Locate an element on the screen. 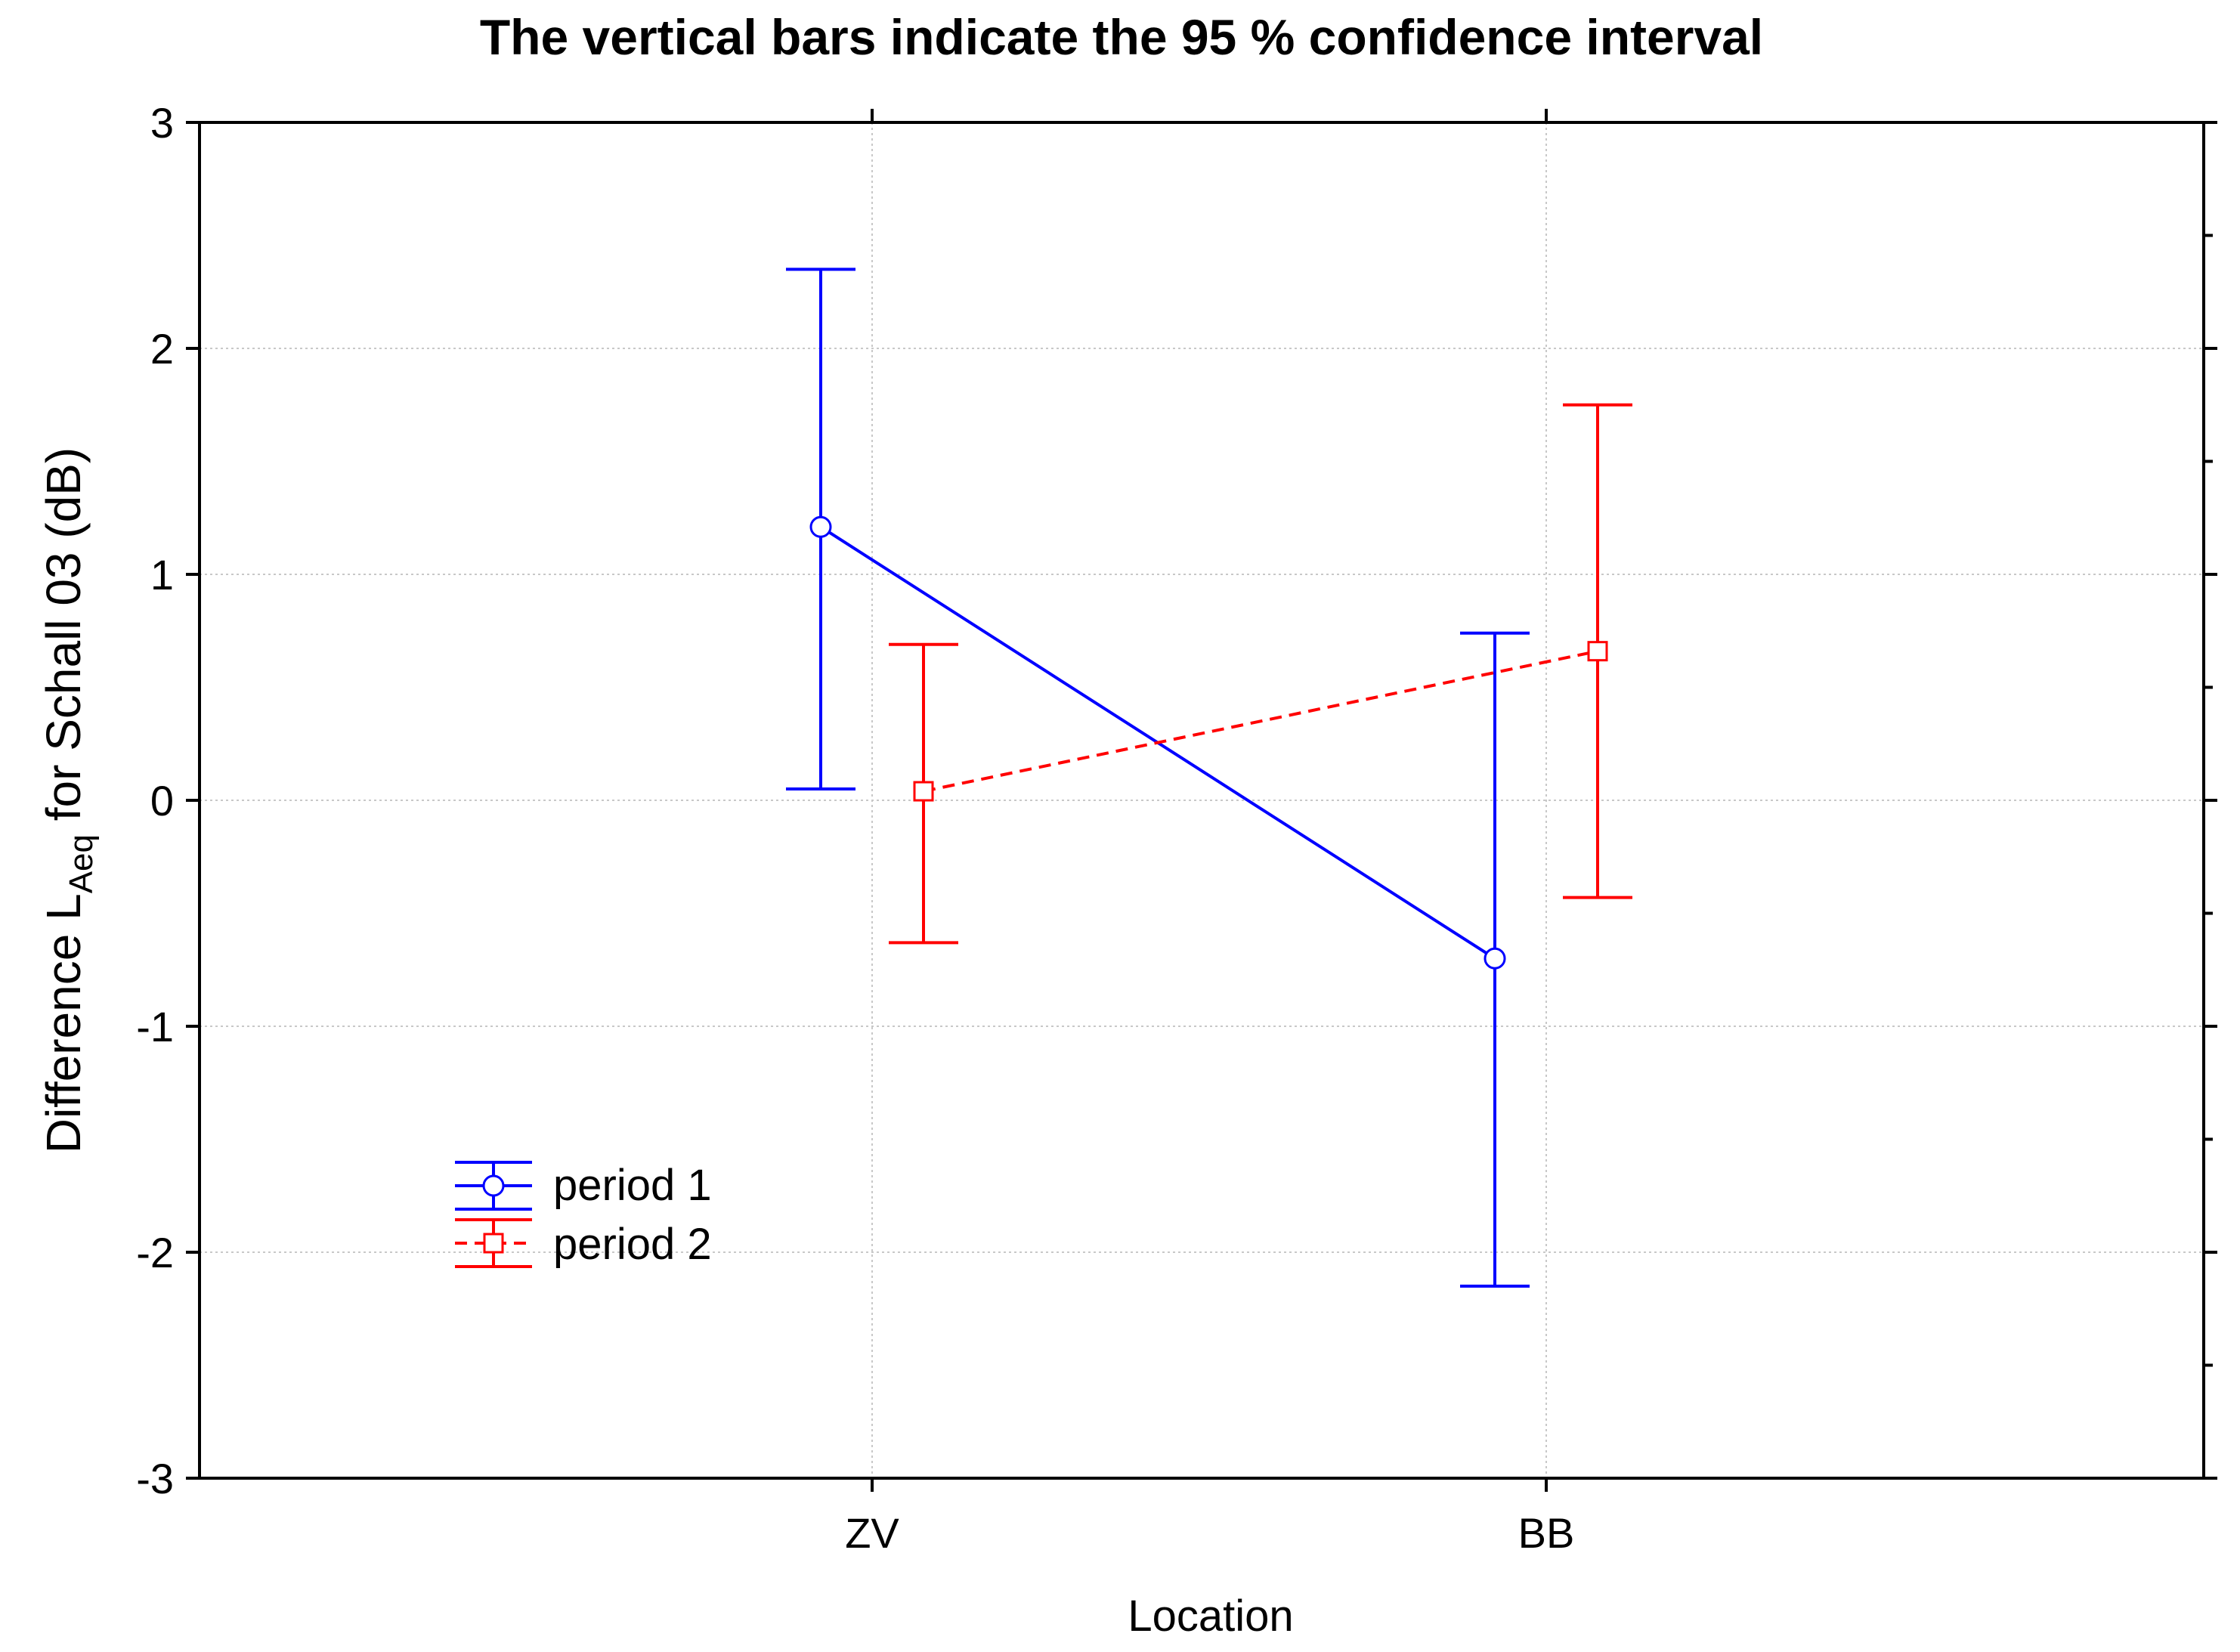 The height and width of the screenshot is (1652, 2240). y-tick-label: -3 is located at coordinates (155, 1478).